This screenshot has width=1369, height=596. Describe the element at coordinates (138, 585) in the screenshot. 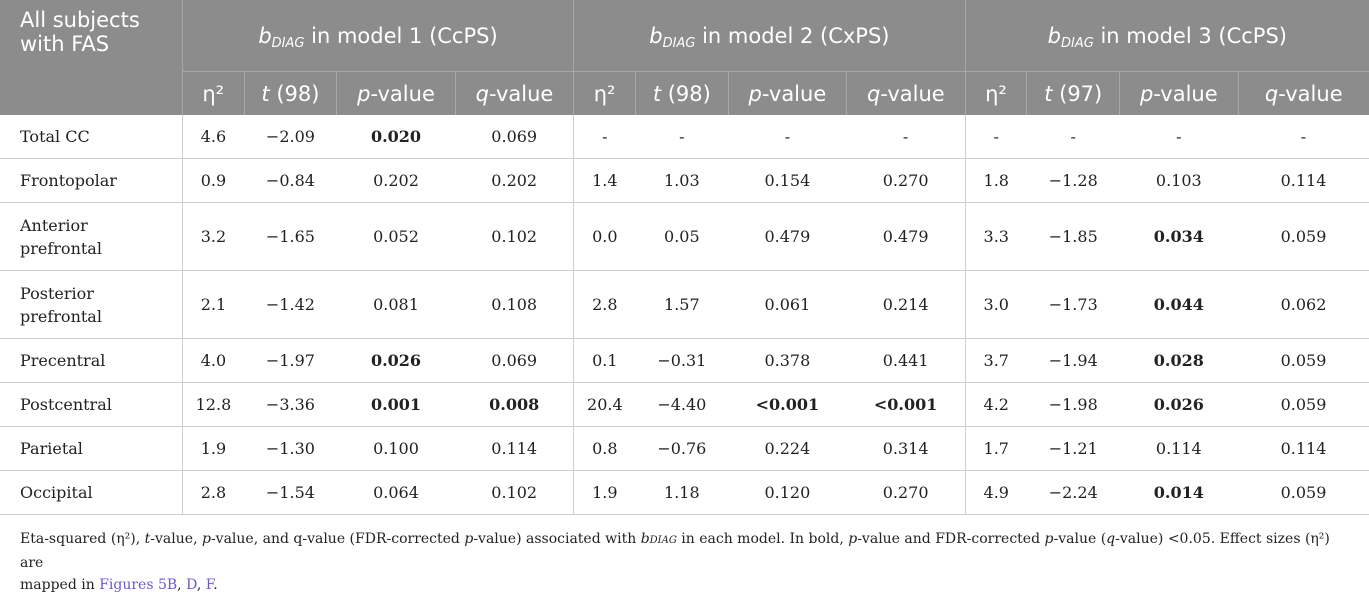

I see `figure-link-5b: Figures 5B` at that location.